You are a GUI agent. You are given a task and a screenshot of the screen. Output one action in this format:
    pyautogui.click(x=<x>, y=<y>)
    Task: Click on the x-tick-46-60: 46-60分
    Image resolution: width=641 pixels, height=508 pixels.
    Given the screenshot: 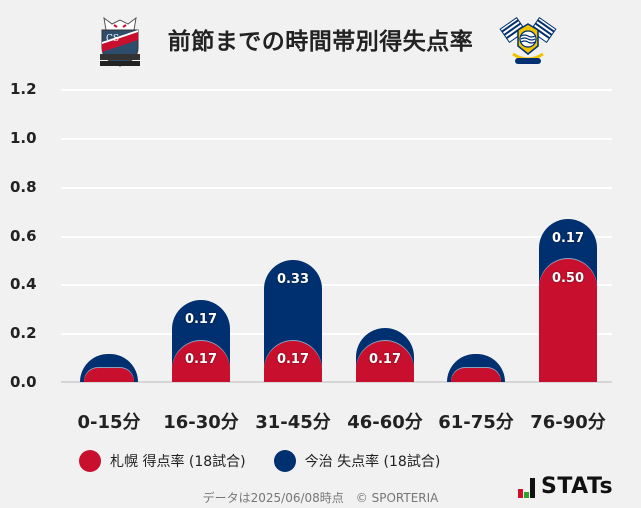 What is the action you would take?
    pyautogui.click(x=385, y=422)
    